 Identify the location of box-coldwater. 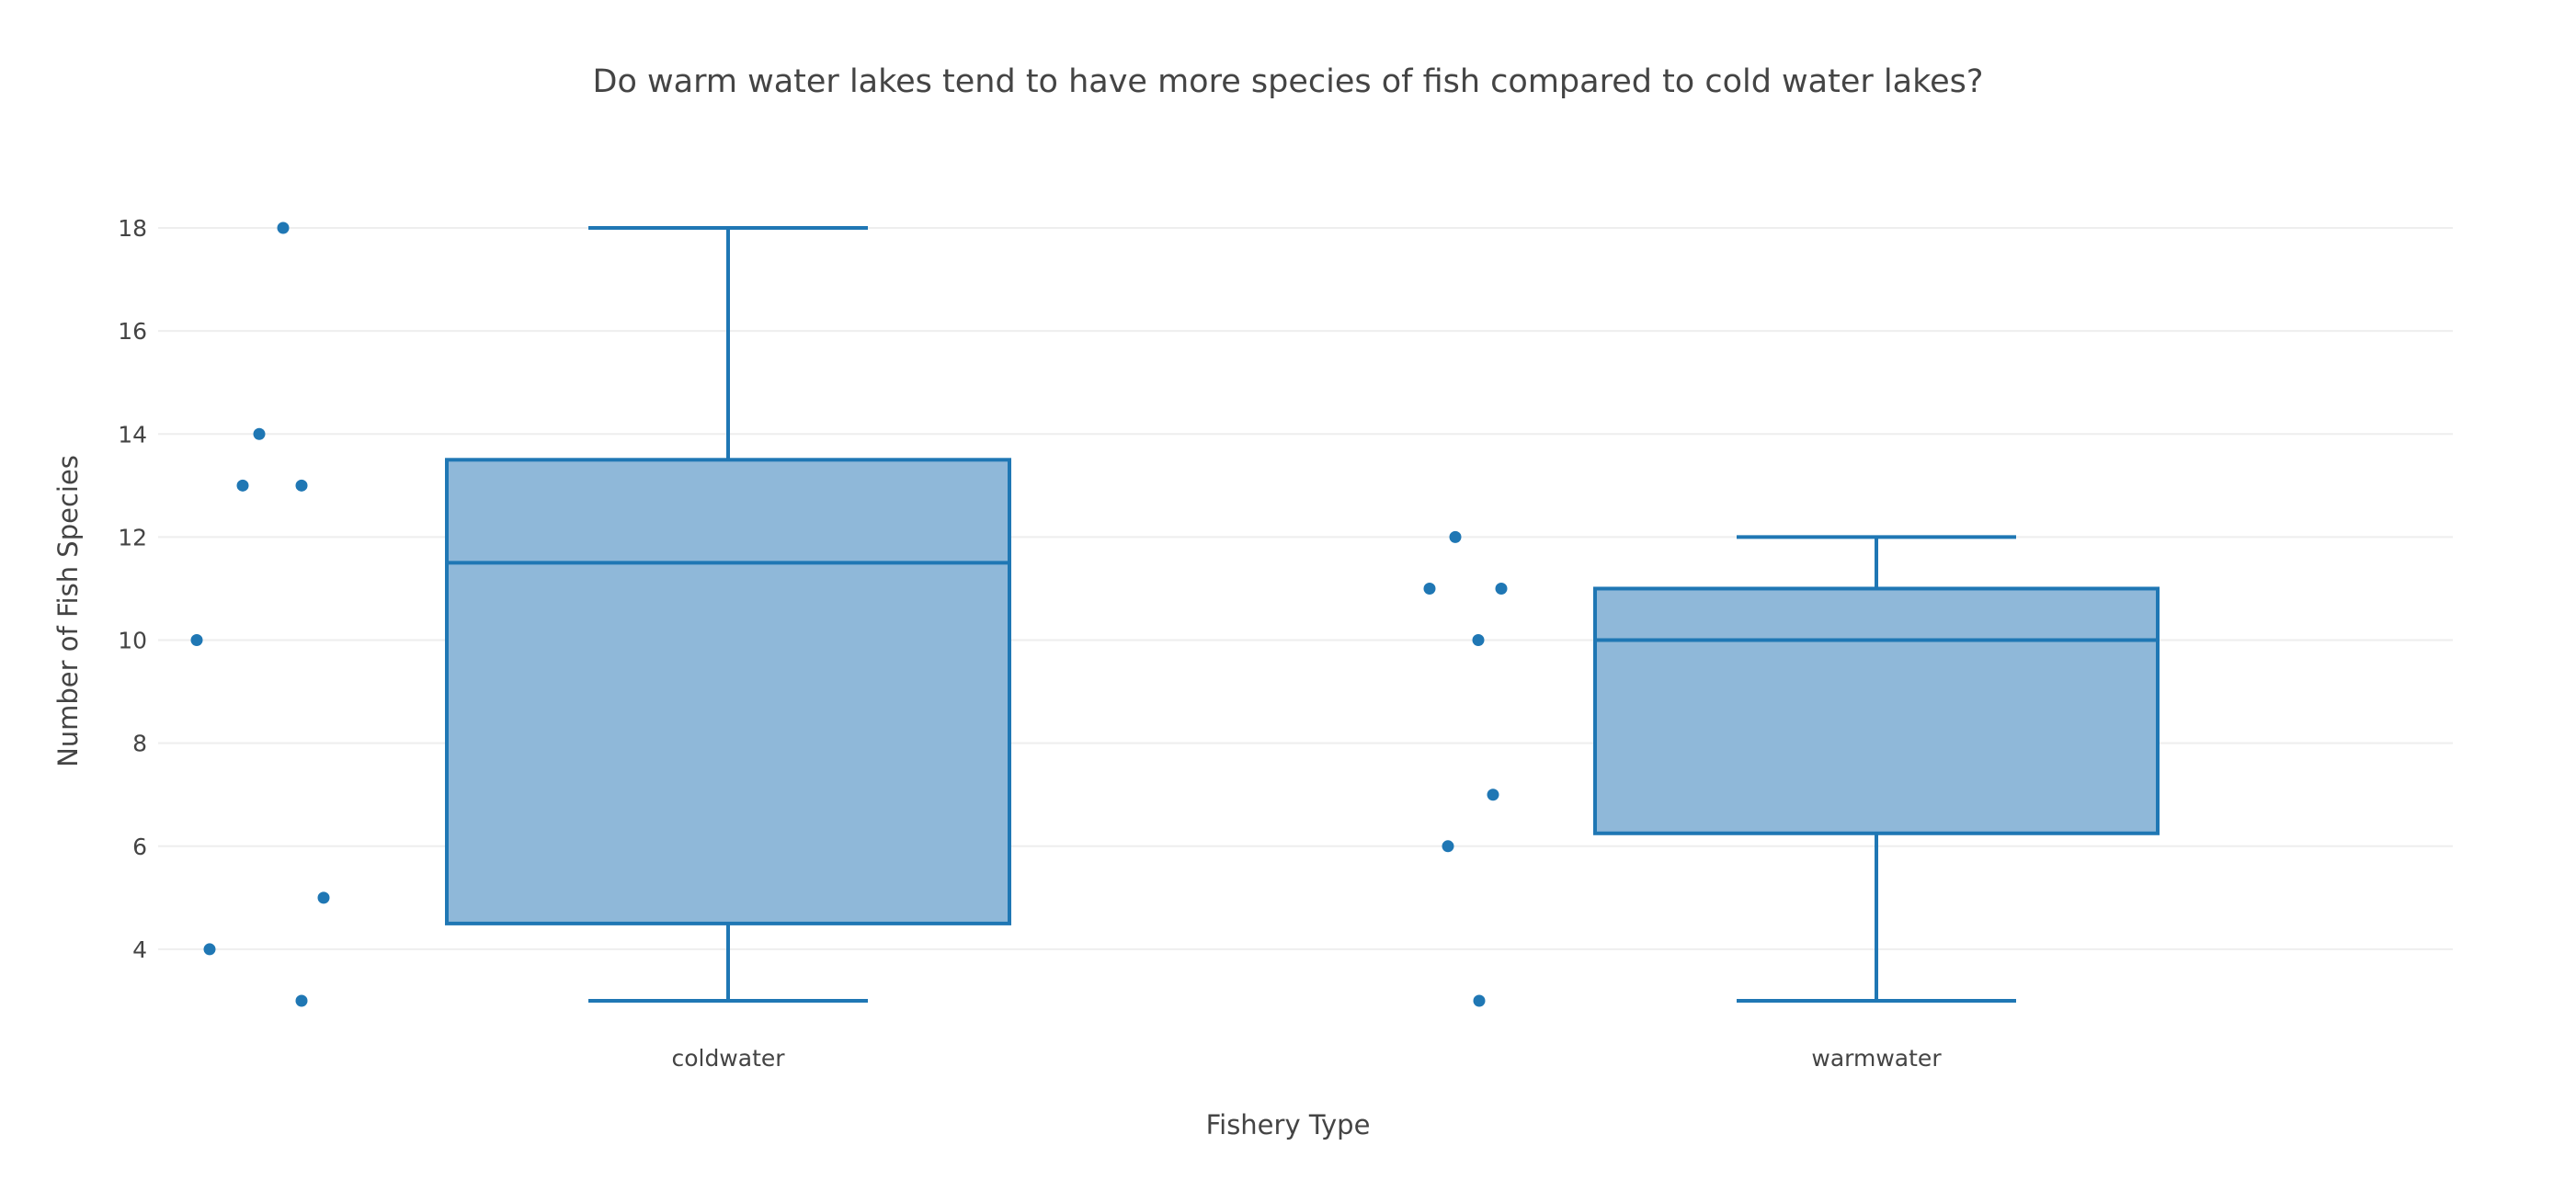
(728, 614).